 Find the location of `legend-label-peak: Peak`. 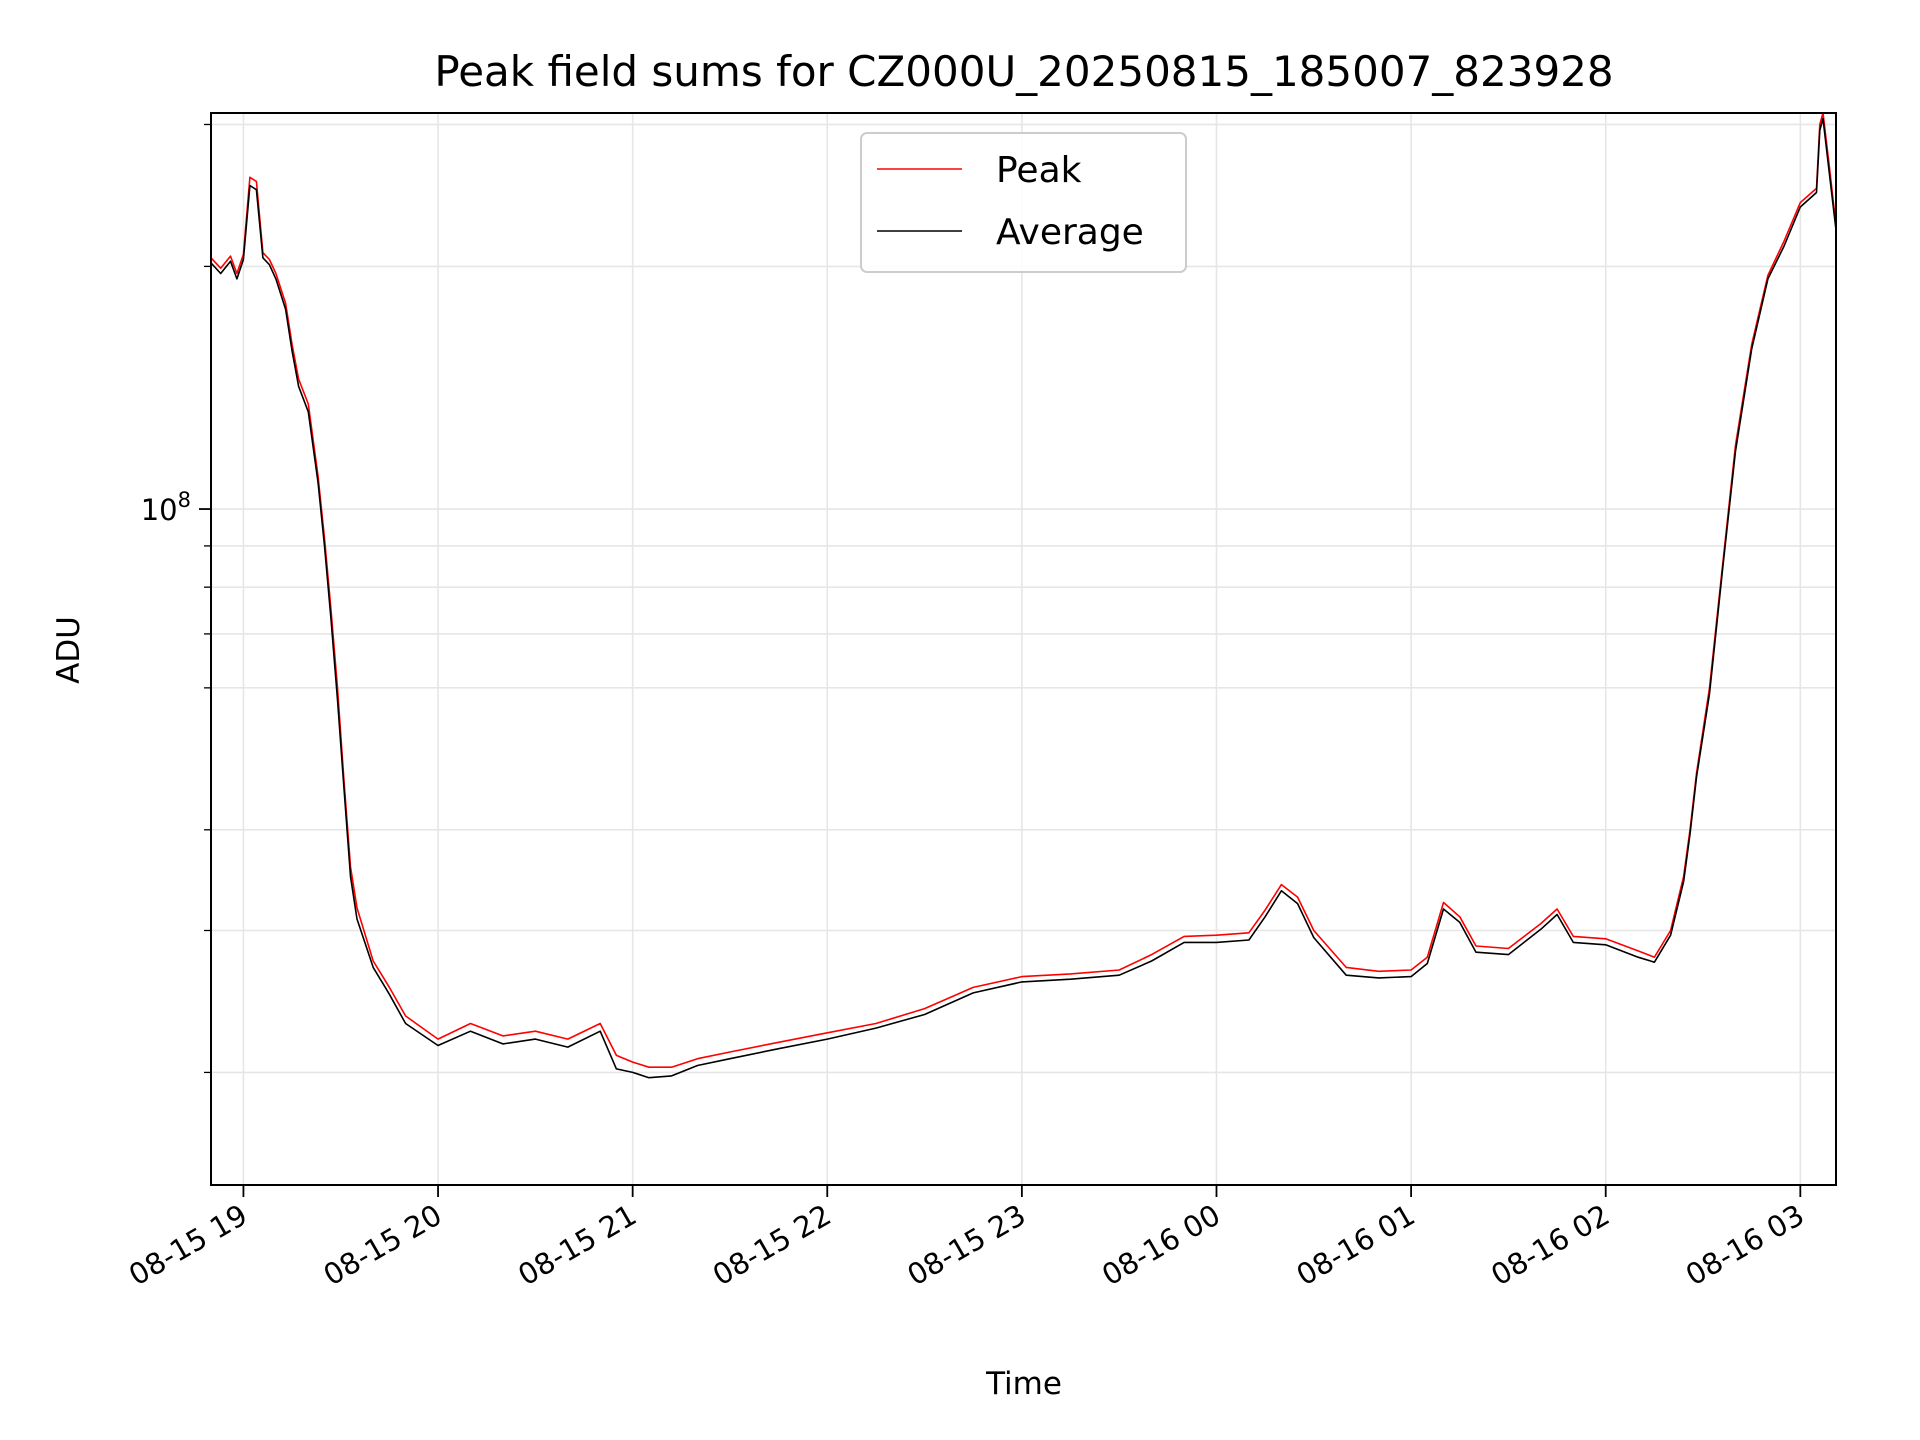

legend-label-peak: Peak is located at coordinates (1039, 170).